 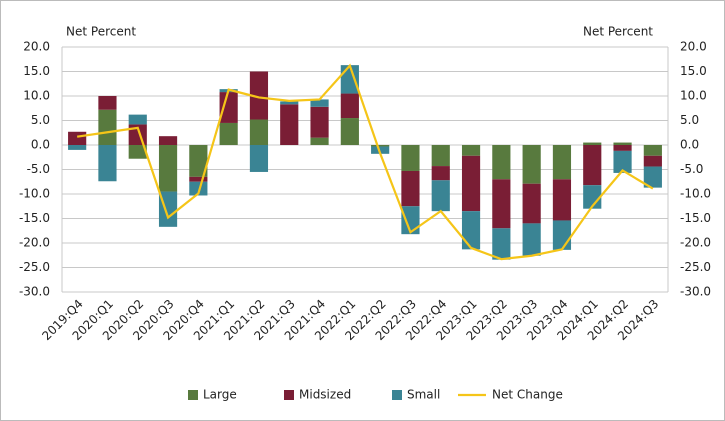 I want to click on y-tick-label: 15.0, so click(x=36, y=71).